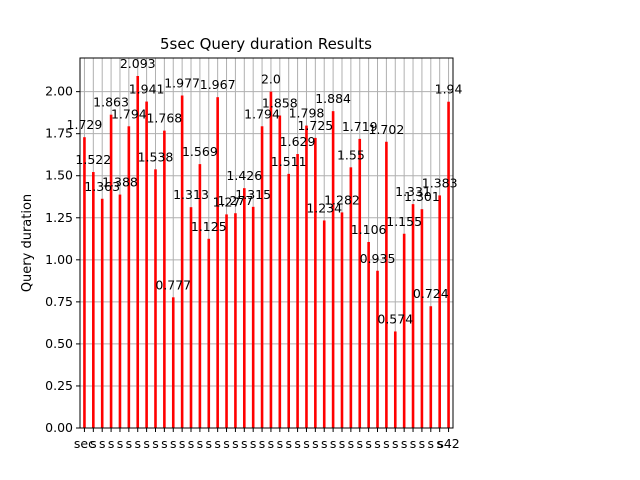  I want to click on y-tick-label: 0.00, so click(59, 427).